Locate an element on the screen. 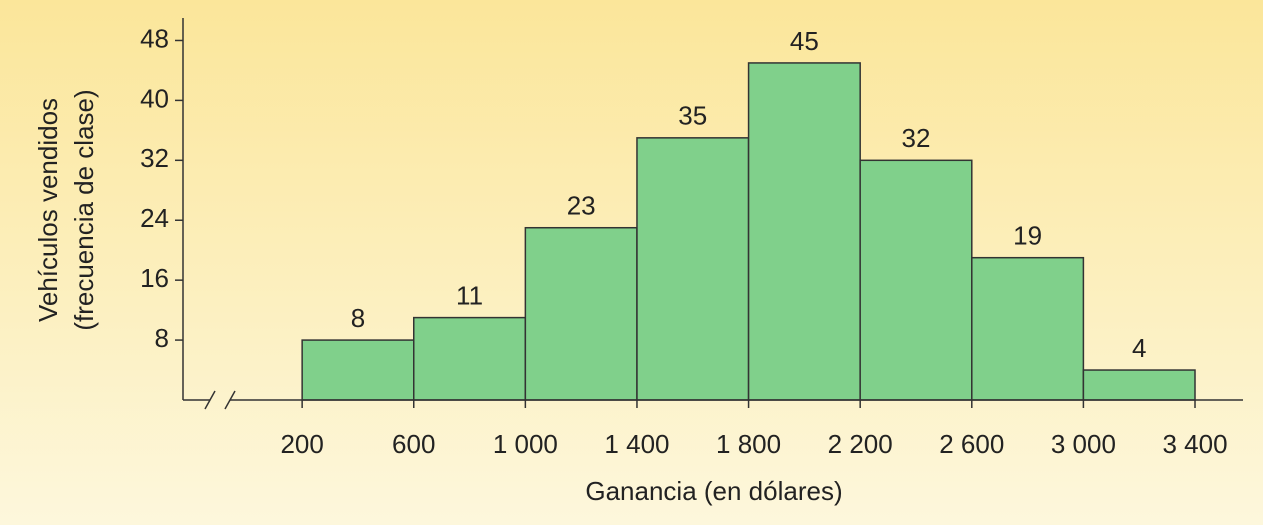 This screenshot has height=525, width=1263. y-tick-label: 8 is located at coordinates (162, 338).